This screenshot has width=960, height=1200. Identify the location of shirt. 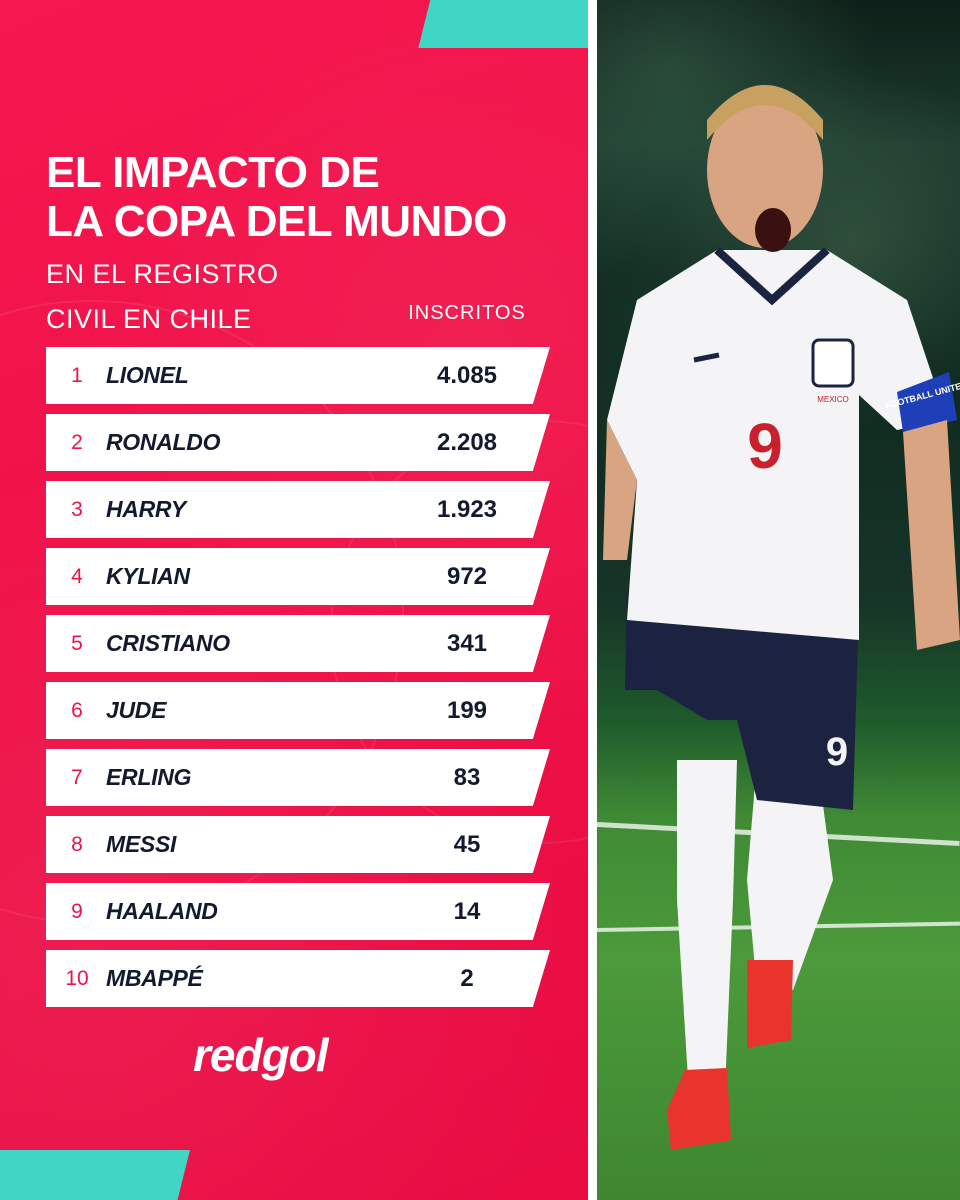
(777, 445).